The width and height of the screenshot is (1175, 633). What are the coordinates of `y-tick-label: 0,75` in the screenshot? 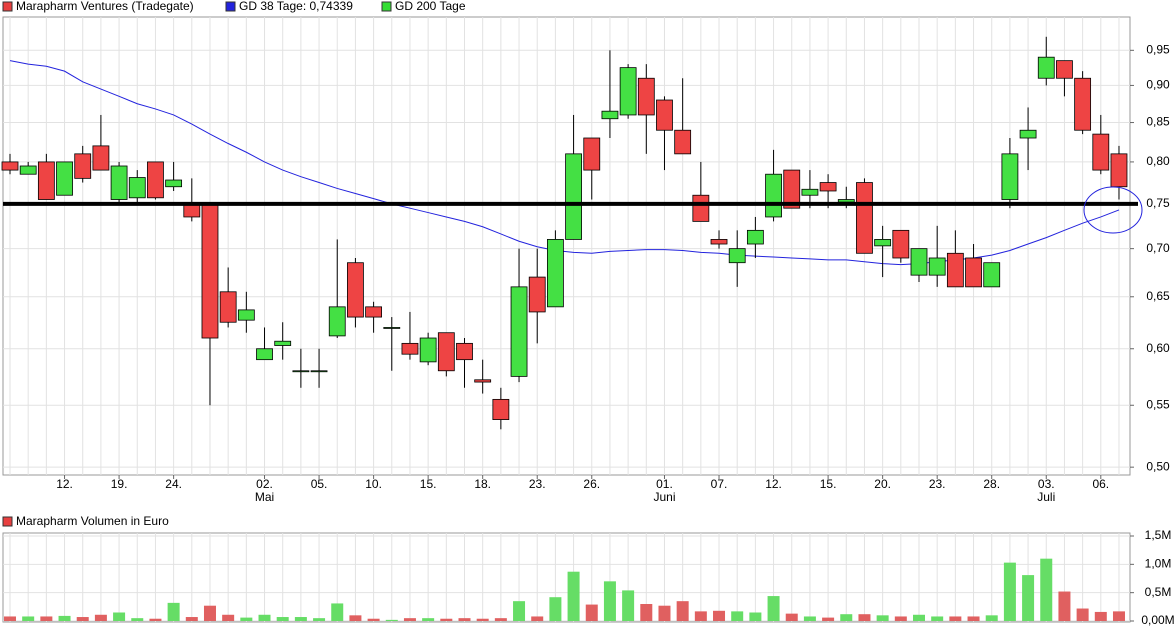 It's located at (1158, 203).